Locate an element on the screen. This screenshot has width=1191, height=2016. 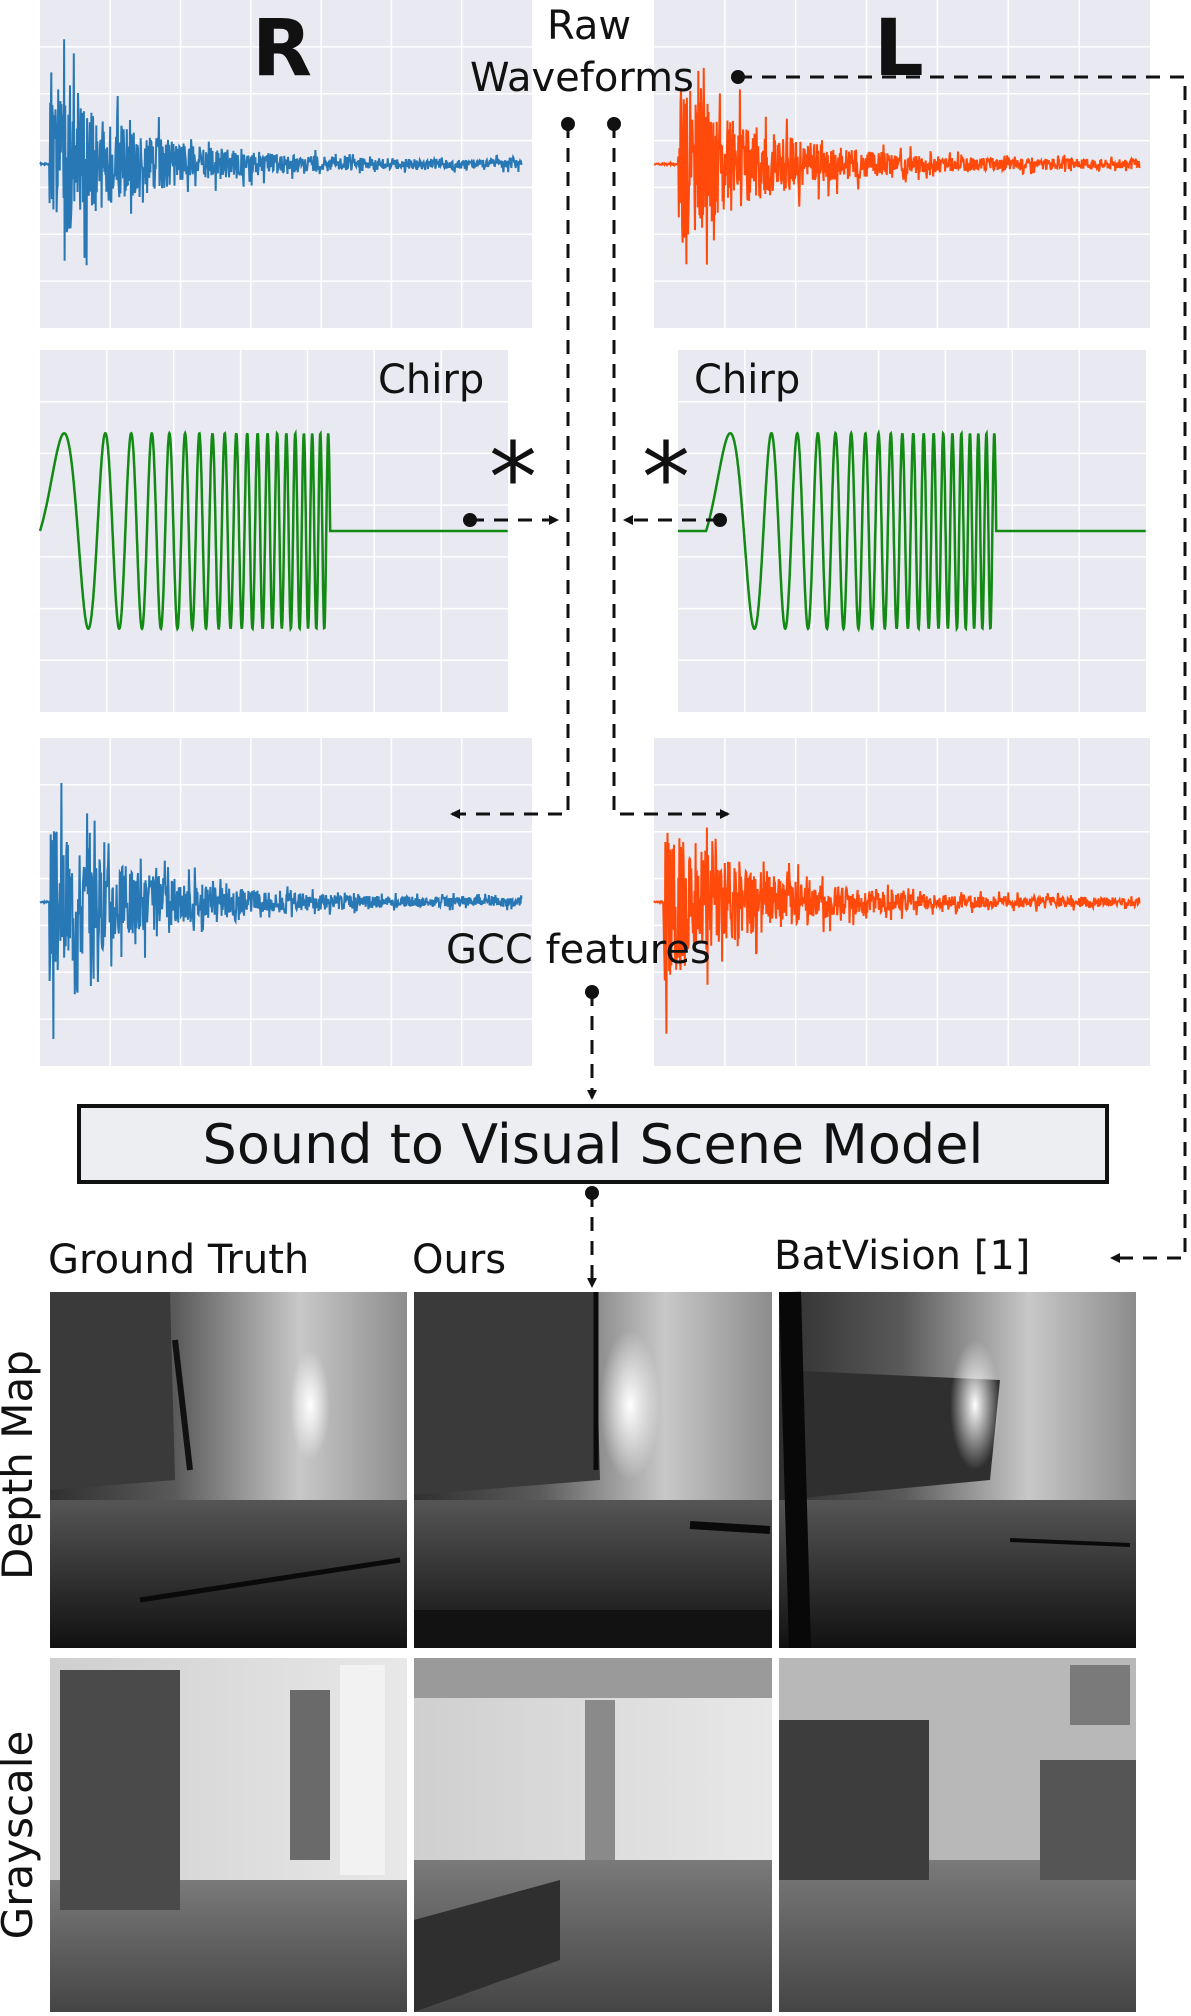
model-box: Sound to Visual Scene Model is located at coordinates (593, 1144).